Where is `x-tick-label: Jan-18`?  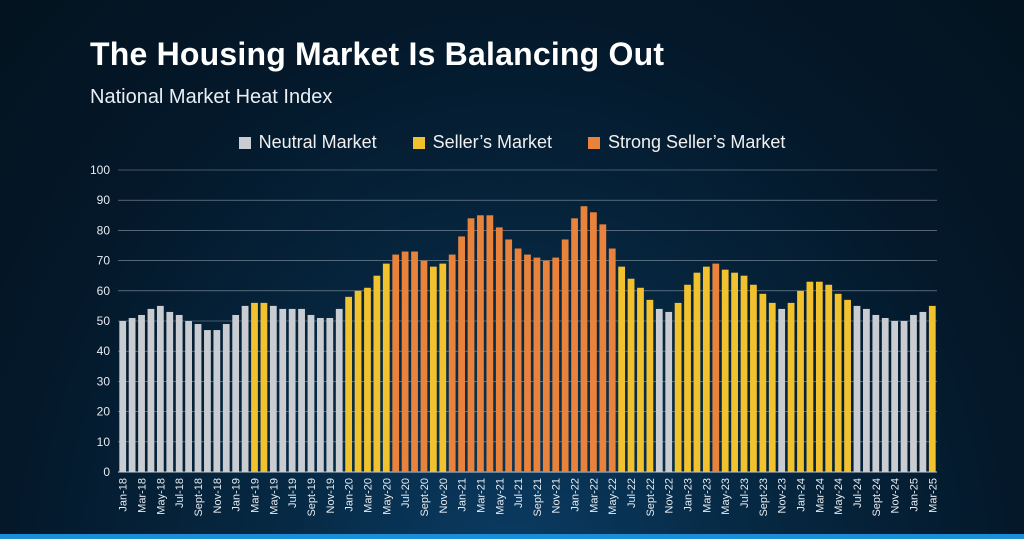 x-tick-label: Jan-18 is located at coordinates (124, 495).